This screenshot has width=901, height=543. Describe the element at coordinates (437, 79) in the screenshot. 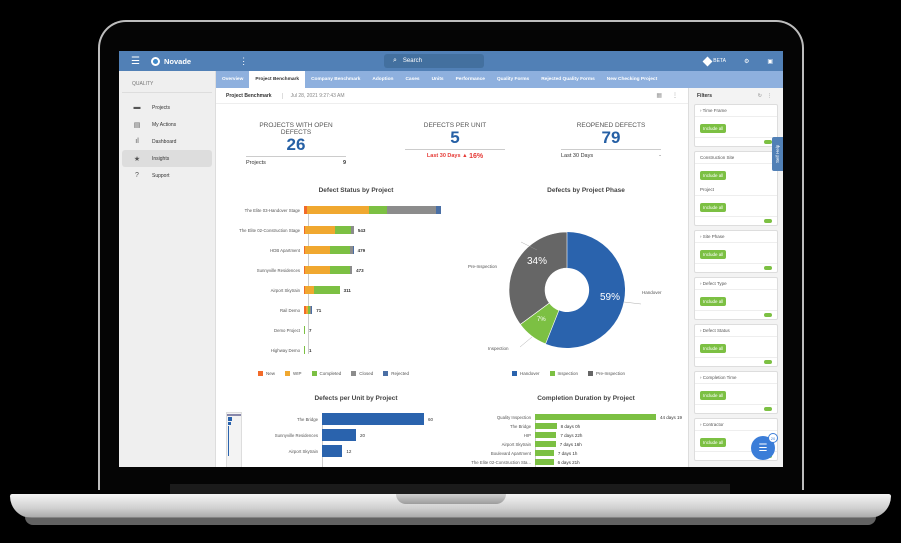

I see `tab-units: Units` at that location.